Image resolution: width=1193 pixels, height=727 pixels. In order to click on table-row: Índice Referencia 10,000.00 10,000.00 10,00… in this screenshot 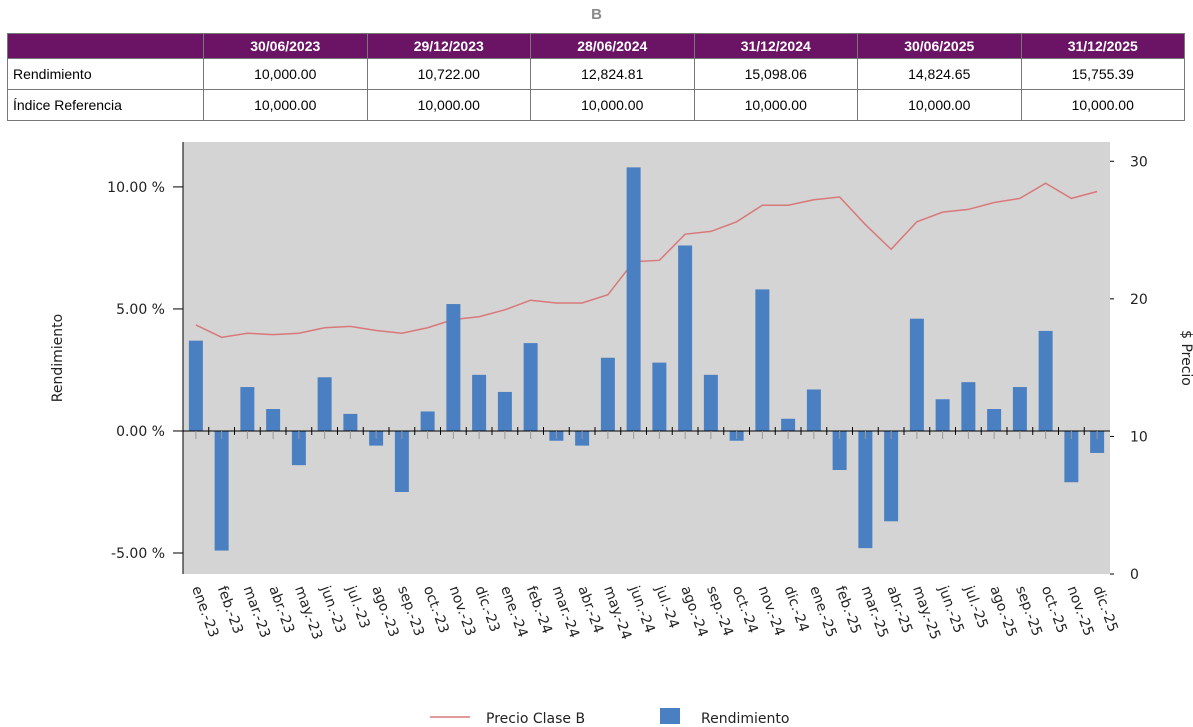, I will do `click(596, 105)`.